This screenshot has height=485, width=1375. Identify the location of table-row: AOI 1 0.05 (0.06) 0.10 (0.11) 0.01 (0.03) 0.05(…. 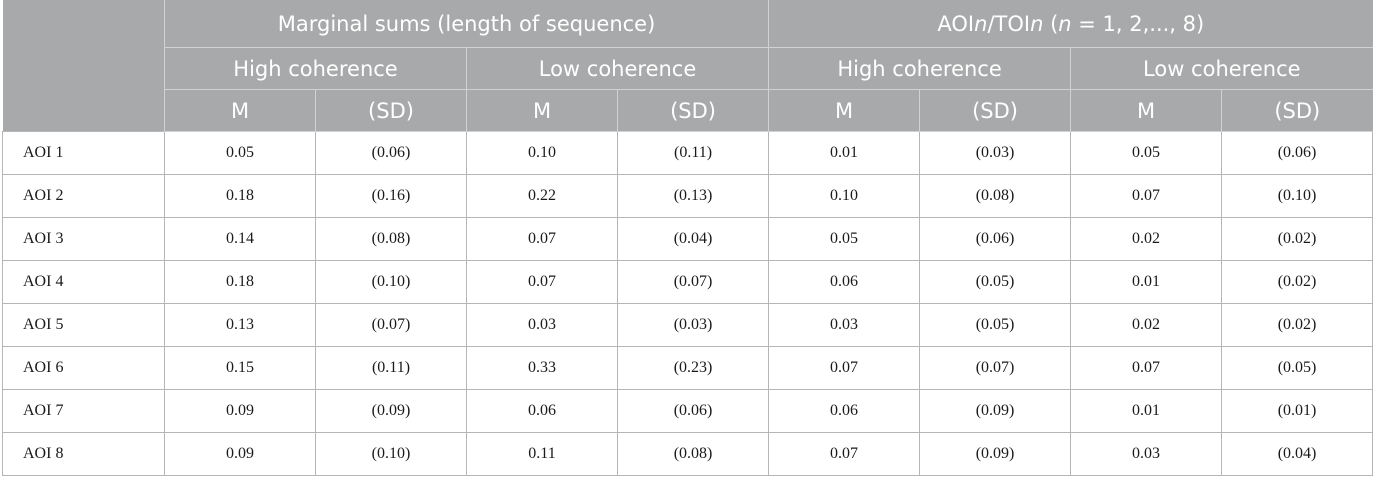
(688, 153).